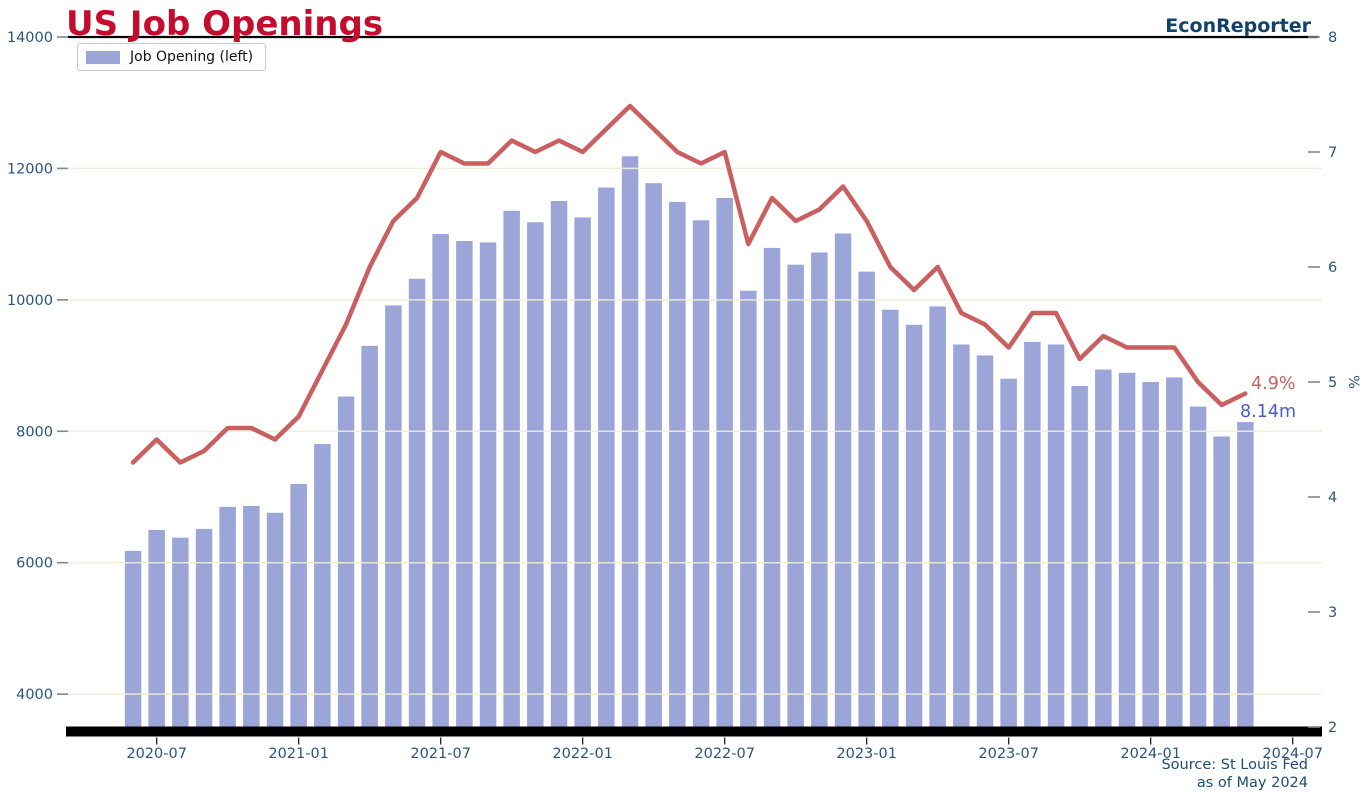 Image resolution: width=1362 pixels, height=802 pixels. What do you see at coordinates (1353, 382) in the screenshot?
I see `right-axis-unit-label: %` at bounding box center [1353, 382].